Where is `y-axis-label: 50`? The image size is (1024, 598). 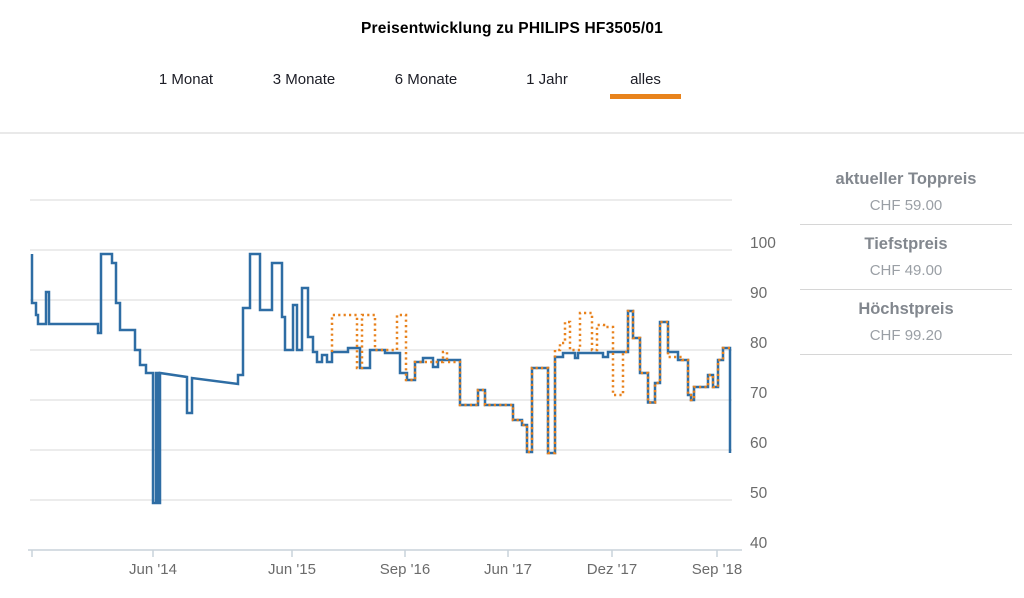 y-axis-label: 50 is located at coordinates (759, 493).